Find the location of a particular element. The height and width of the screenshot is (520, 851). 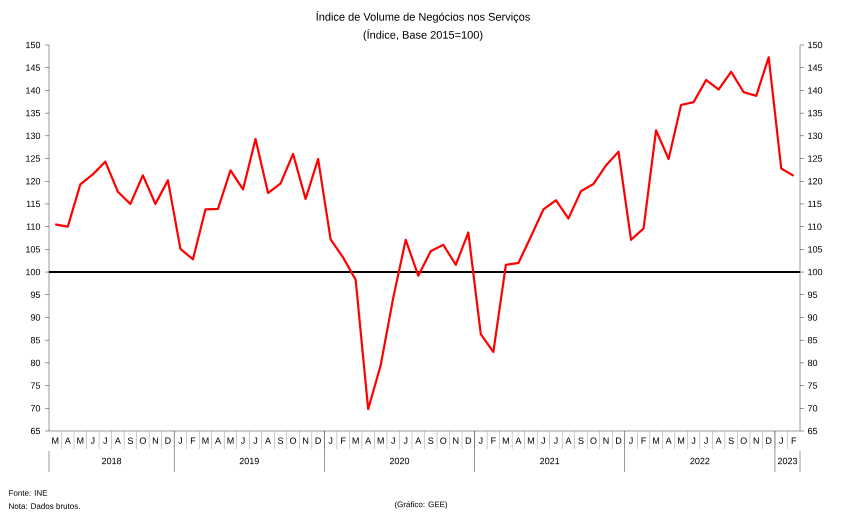

text: 2020 is located at coordinates (400, 461).